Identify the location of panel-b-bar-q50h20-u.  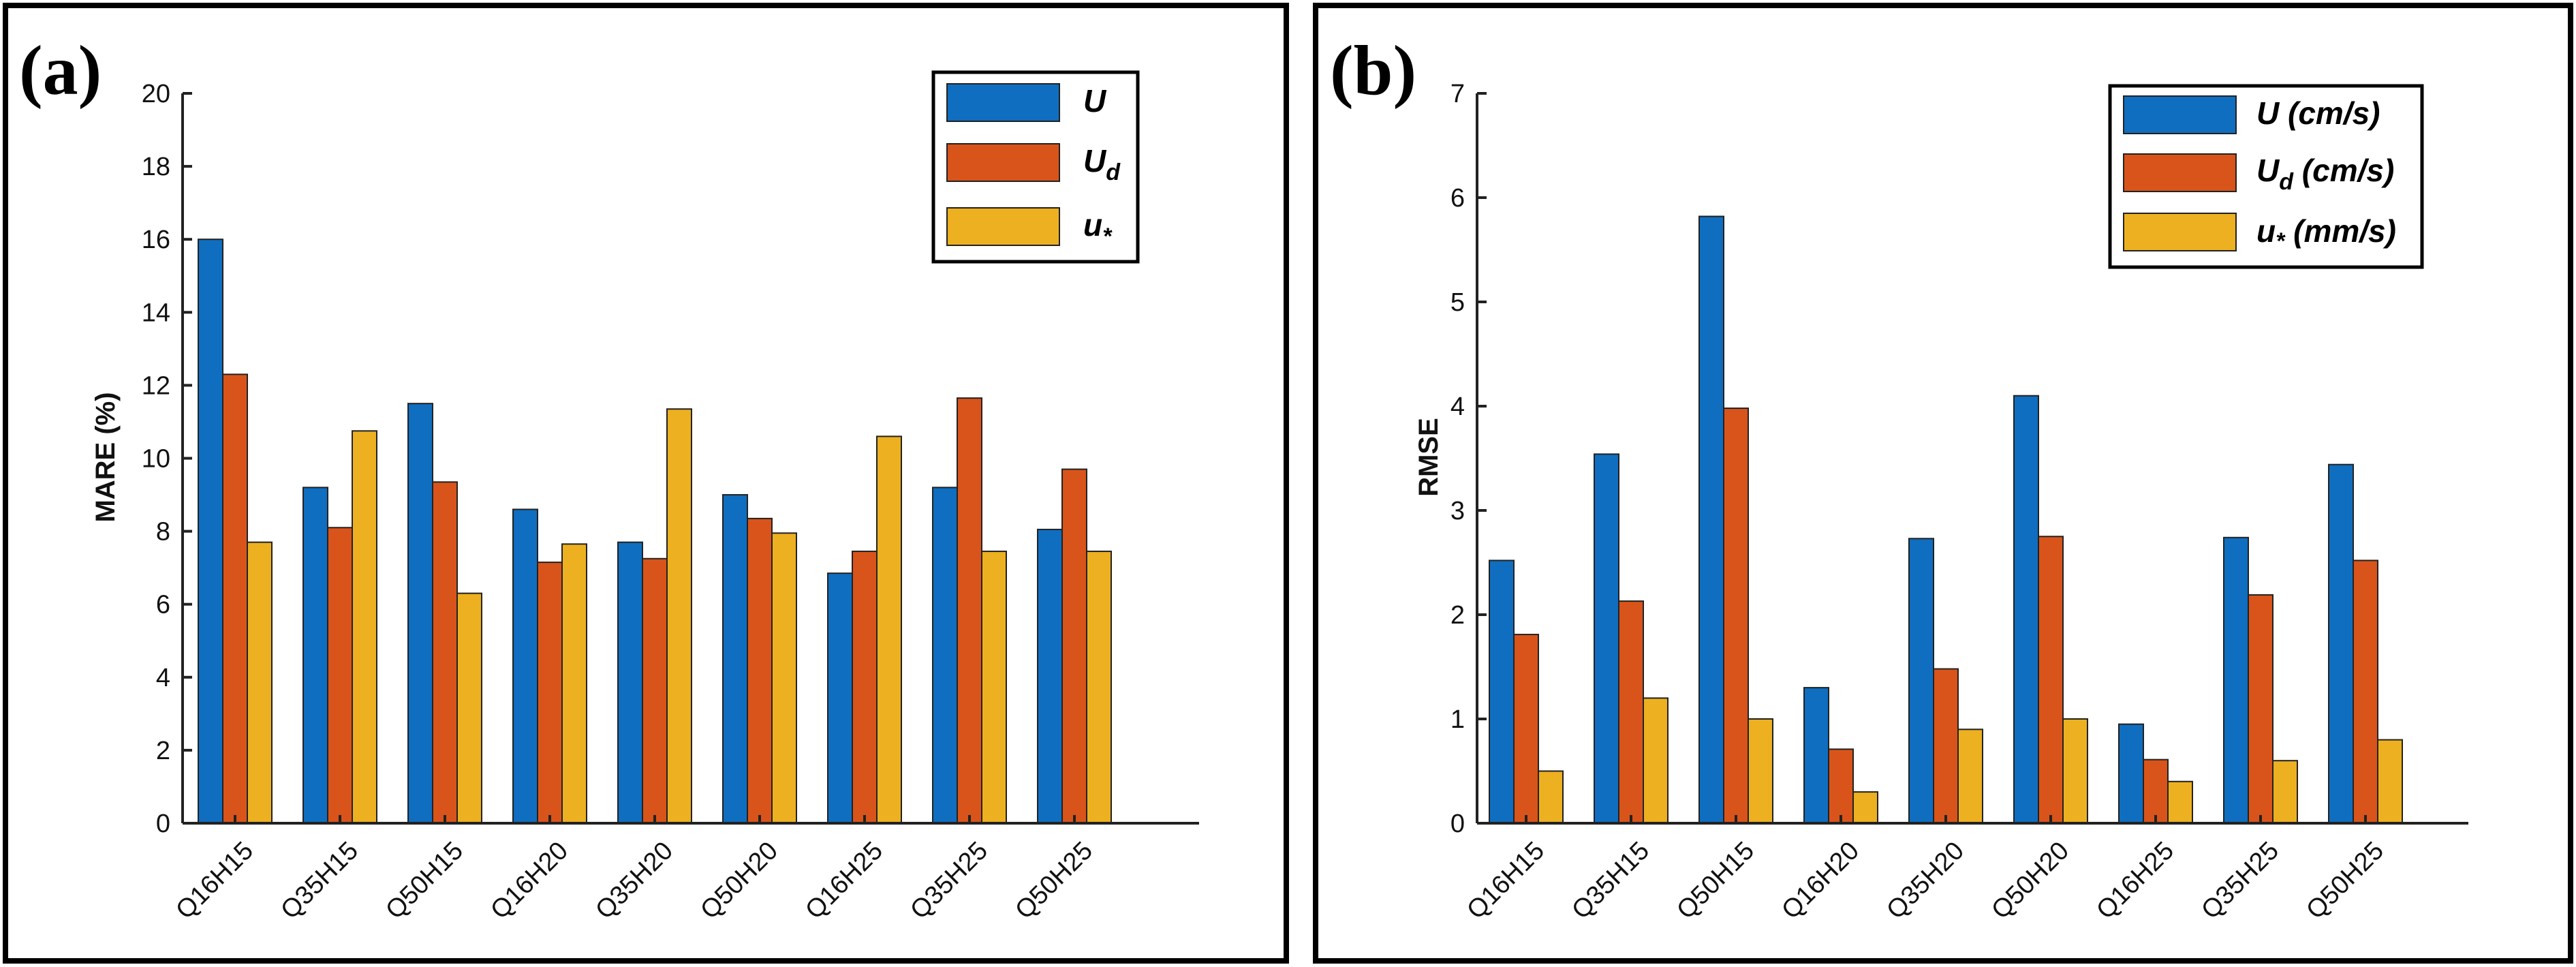
(2026, 609).